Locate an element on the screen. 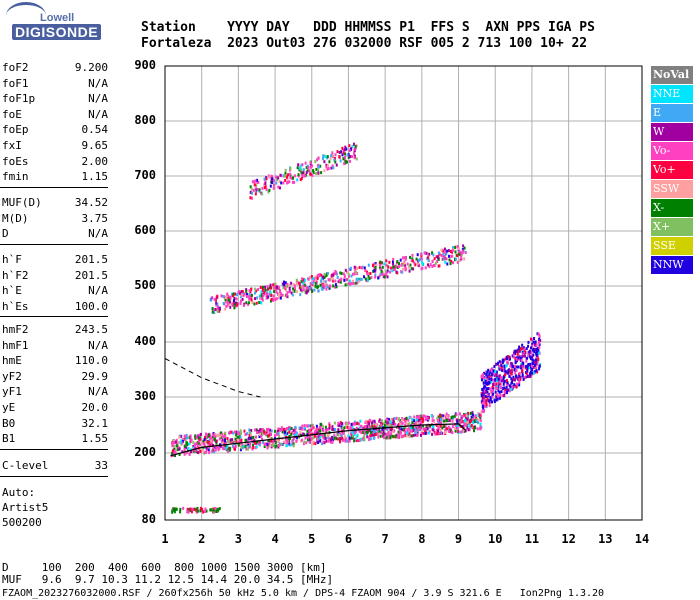  param-hmf2: hmF2 243.5 is located at coordinates (55, 329).